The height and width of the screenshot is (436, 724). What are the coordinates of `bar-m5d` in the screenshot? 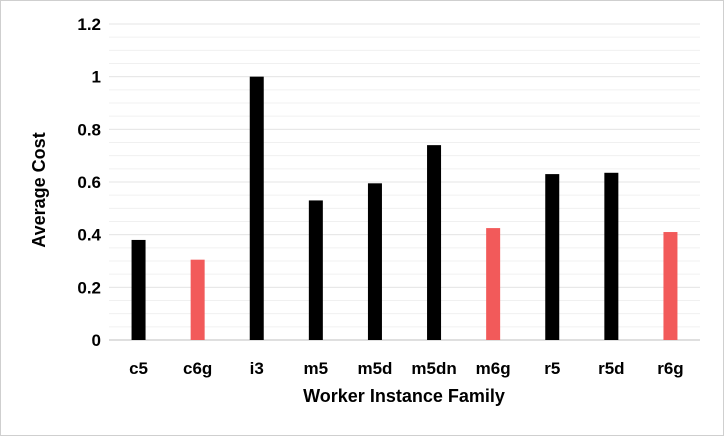 It's located at (374, 261).